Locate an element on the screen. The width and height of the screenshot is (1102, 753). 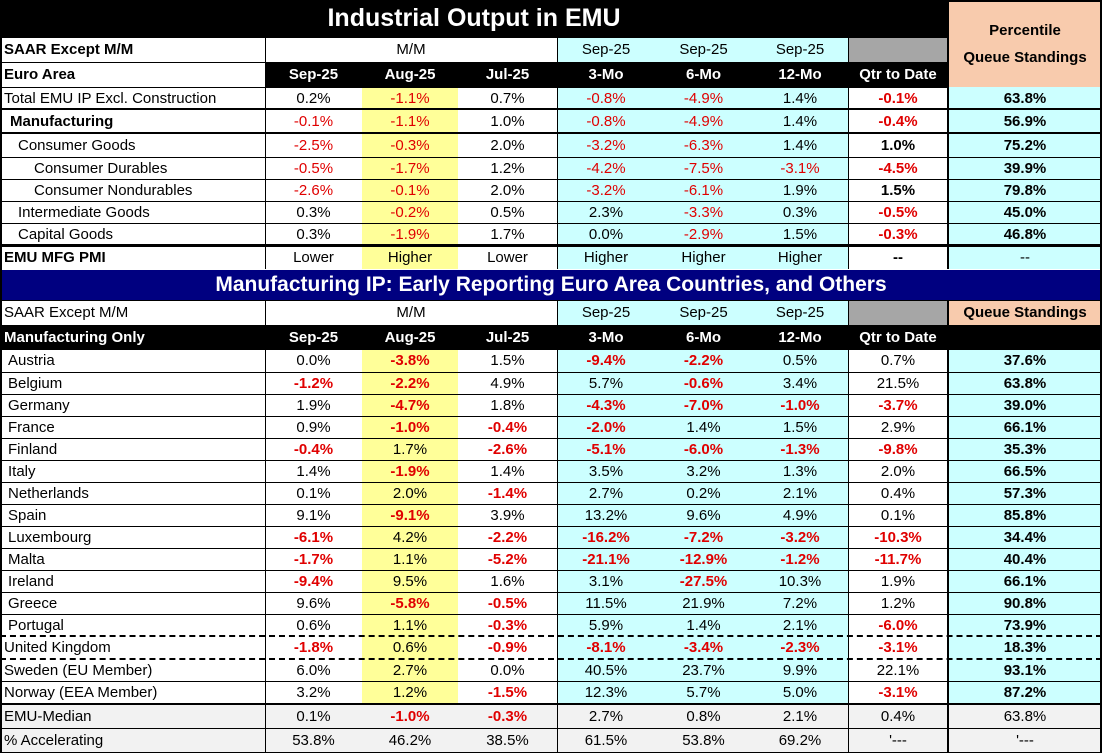
country-value-text: 1.7% is located at coordinates (410, 449).